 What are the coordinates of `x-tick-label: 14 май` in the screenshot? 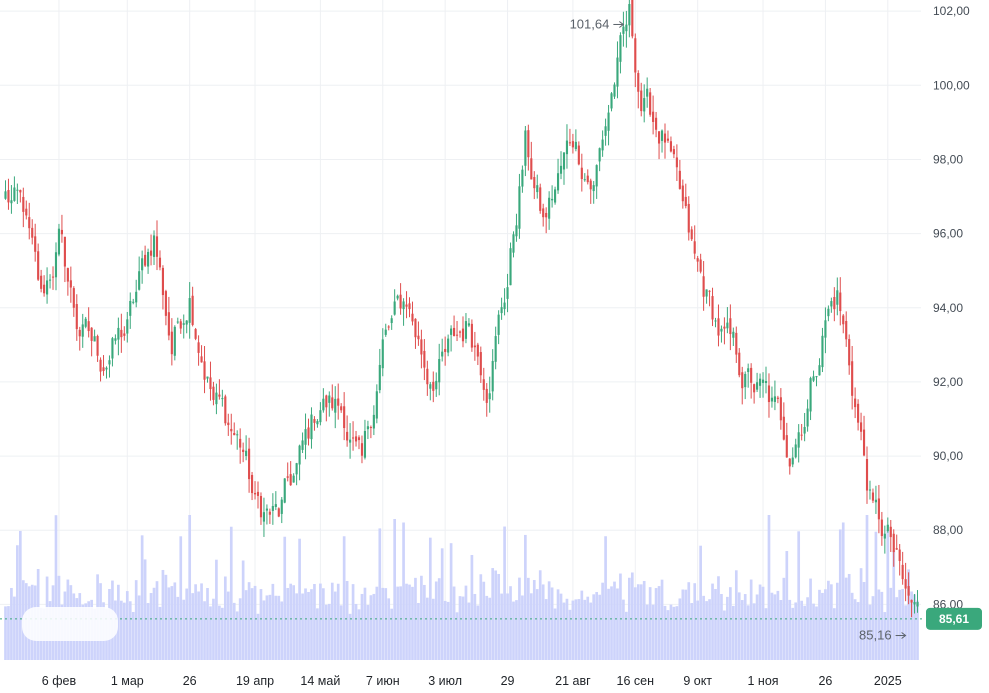 It's located at (320, 681).